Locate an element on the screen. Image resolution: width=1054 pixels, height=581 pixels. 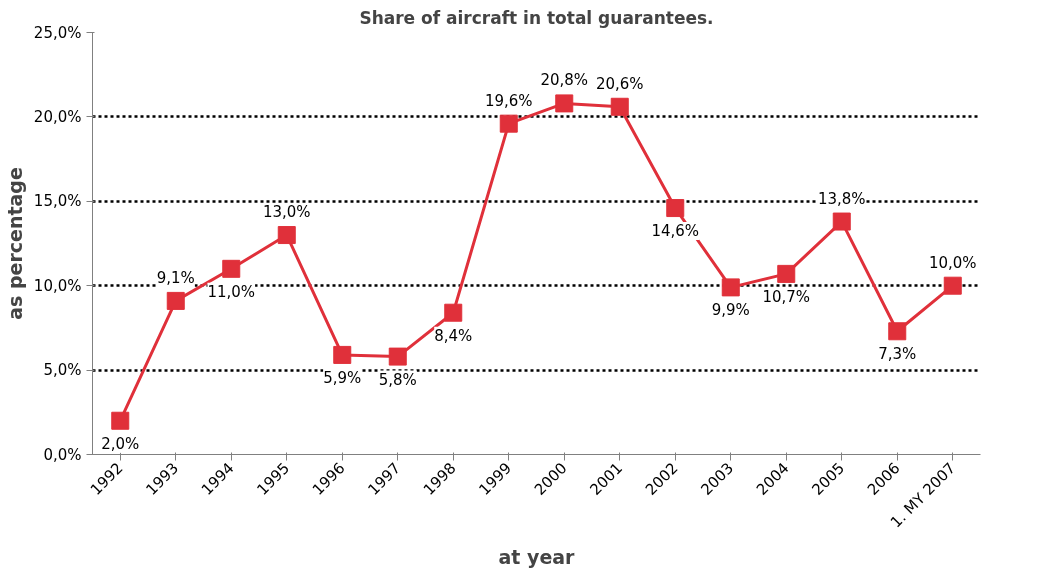
x-axis-title: at year is located at coordinates (537, 556).